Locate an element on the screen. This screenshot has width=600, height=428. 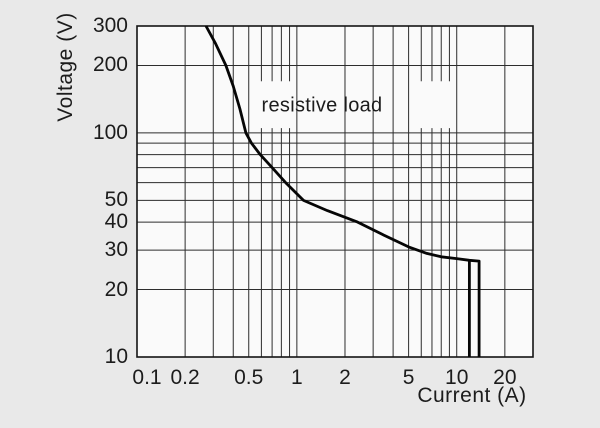
x-tick-label: 1 is located at coordinates (297, 377).